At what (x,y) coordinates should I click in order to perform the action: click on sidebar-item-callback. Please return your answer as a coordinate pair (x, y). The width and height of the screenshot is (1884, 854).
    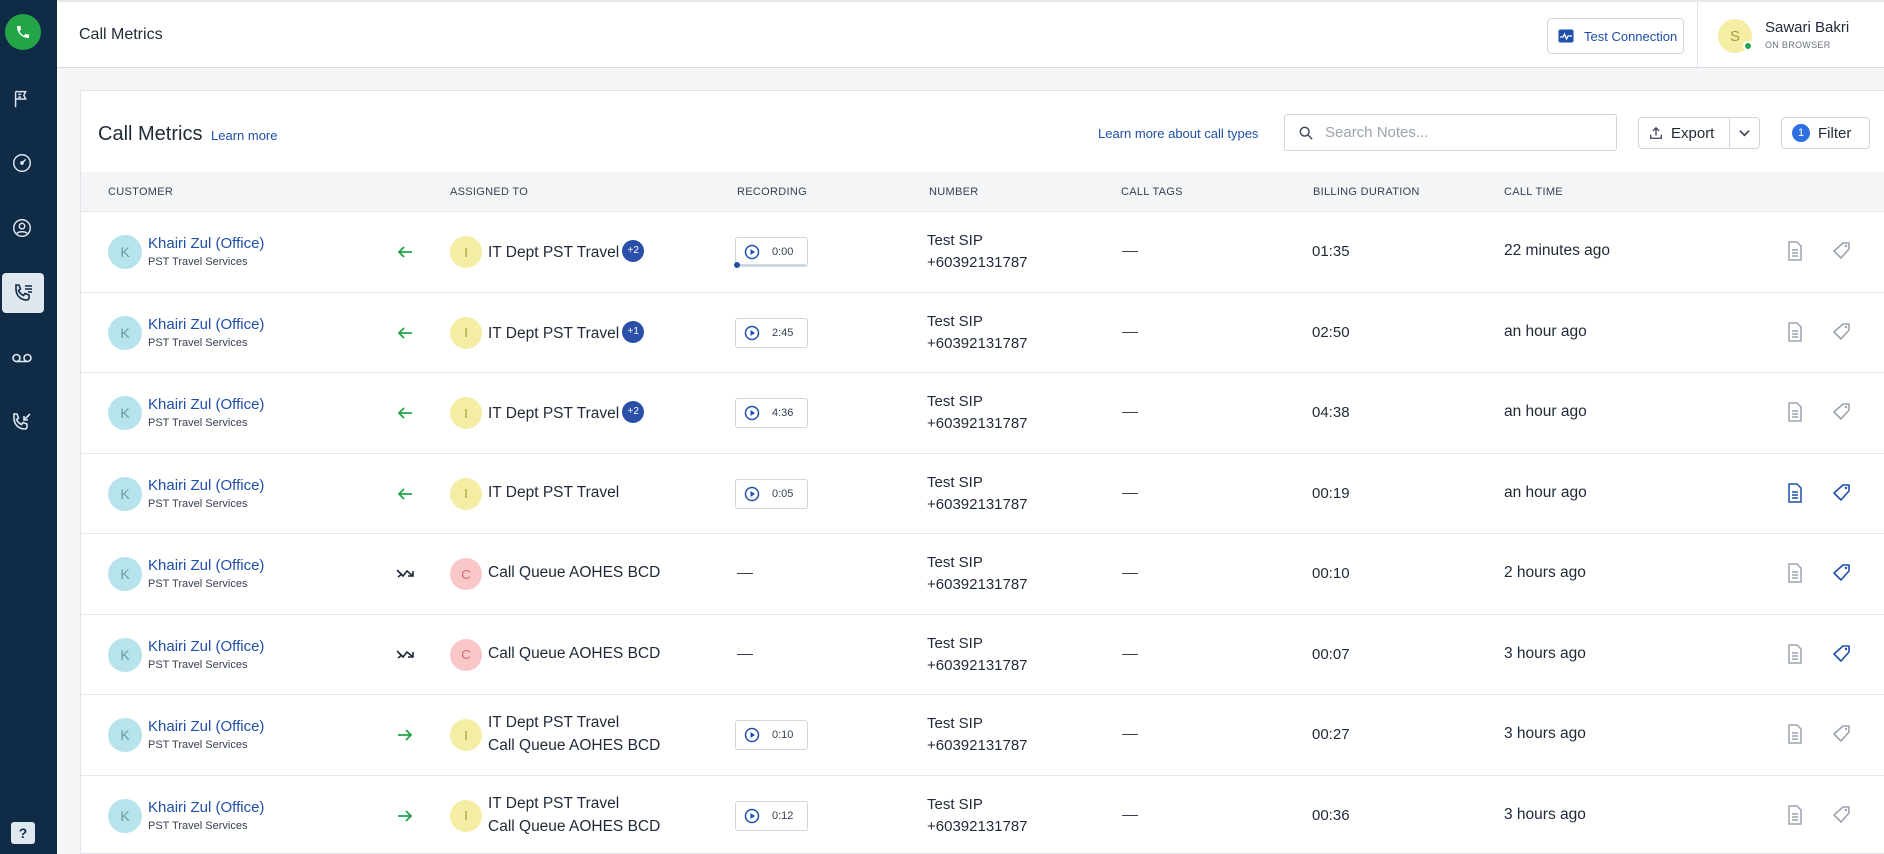
    Looking at the image, I should click on (22, 422).